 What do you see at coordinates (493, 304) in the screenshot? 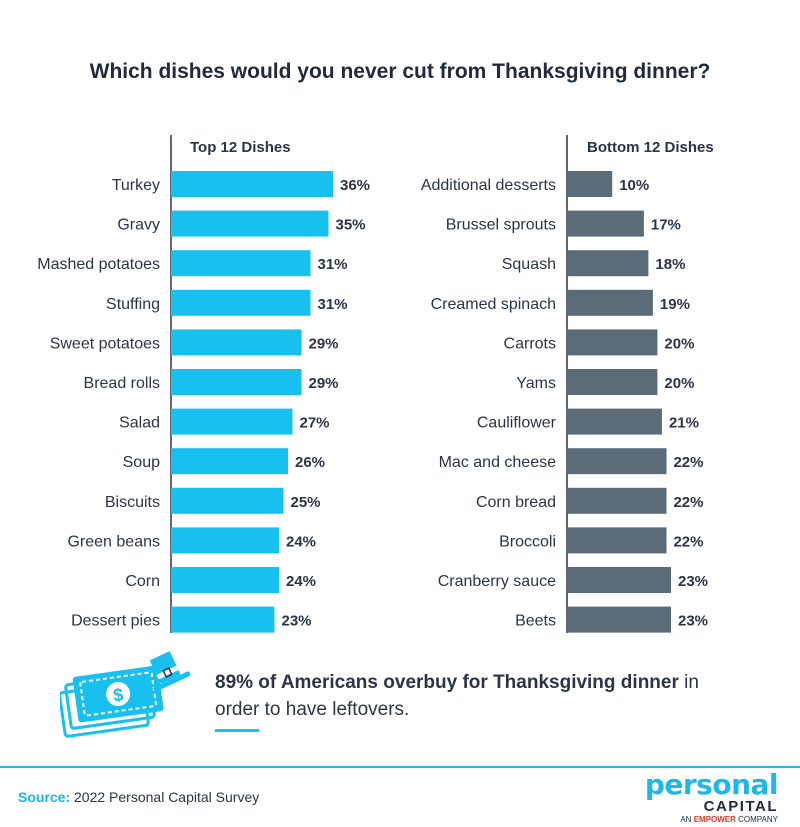
I see `category-label: Creamed spinach` at bounding box center [493, 304].